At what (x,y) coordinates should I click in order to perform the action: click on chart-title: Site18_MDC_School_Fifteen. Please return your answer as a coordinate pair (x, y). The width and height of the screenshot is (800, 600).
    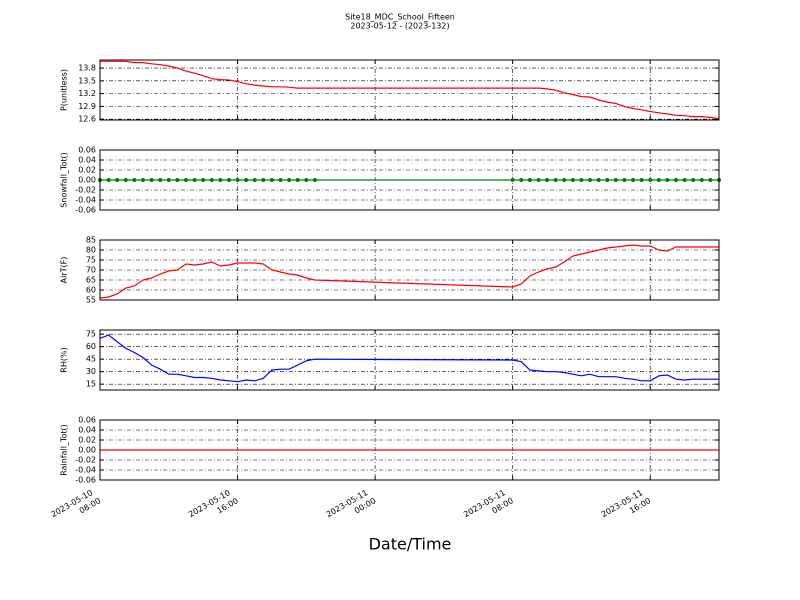
    Looking at the image, I should click on (400, 17).